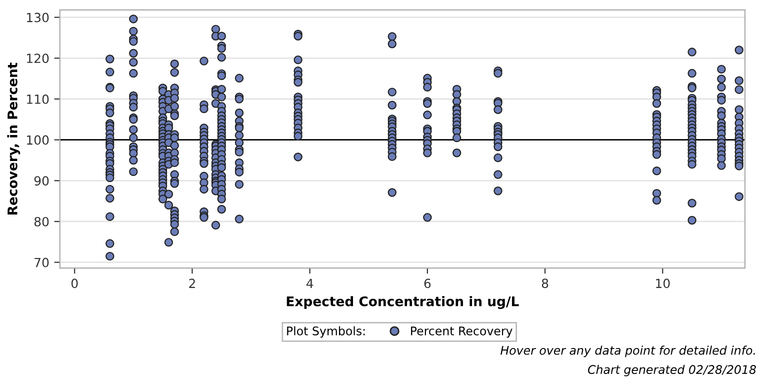 This screenshot has height=384, width=768. What do you see at coordinates (41, 221) in the screenshot?
I see `y-tick-label: 80` at bounding box center [41, 221].